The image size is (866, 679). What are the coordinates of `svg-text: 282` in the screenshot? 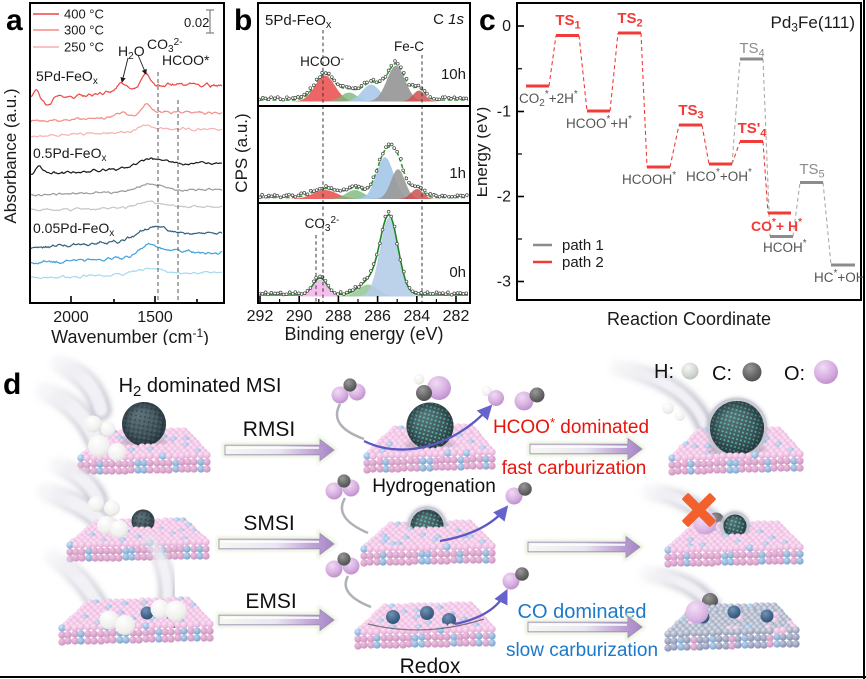 It's located at (456, 316).